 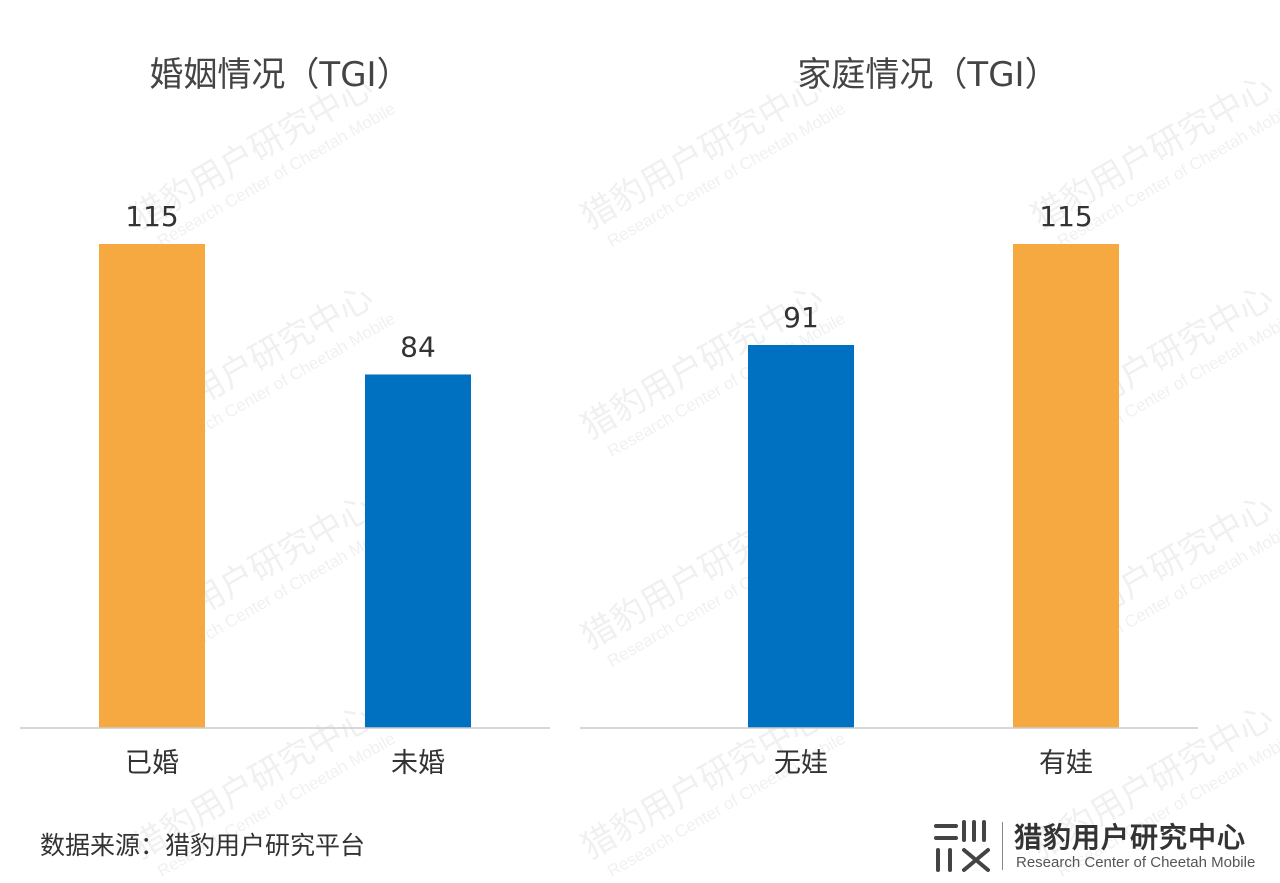 I want to click on chart-title: 婚姻情况（TGI）, so click(x=279, y=75).